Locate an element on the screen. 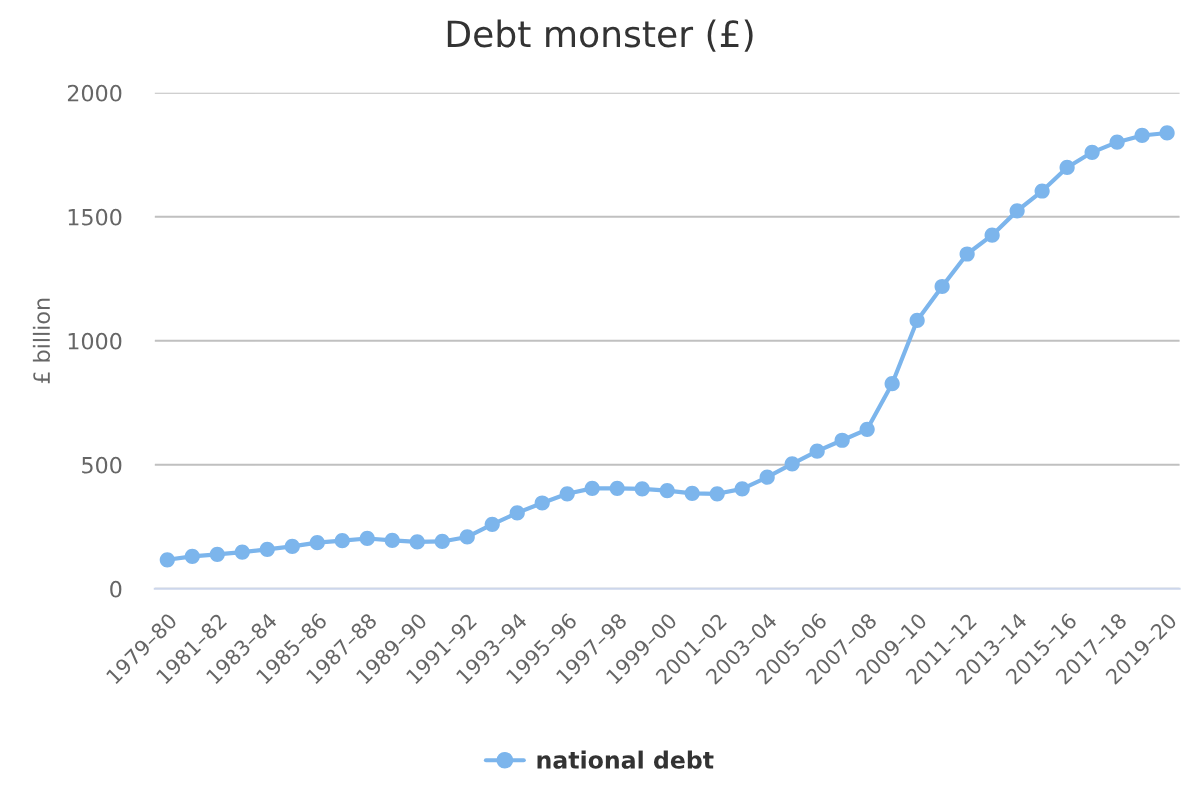  y-tick-label: 500 is located at coordinates (102, 465).